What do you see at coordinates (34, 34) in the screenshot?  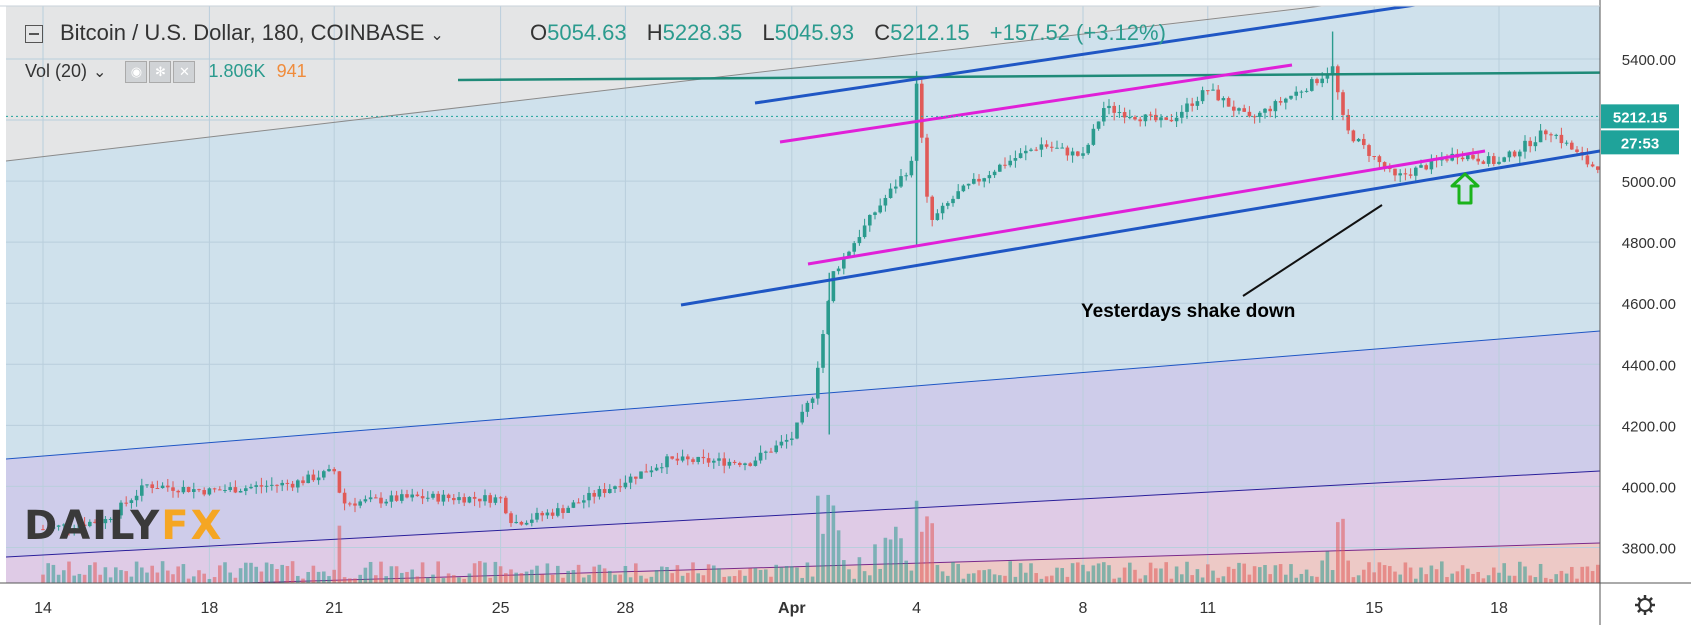 I see `collapse-icon` at bounding box center [34, 34].